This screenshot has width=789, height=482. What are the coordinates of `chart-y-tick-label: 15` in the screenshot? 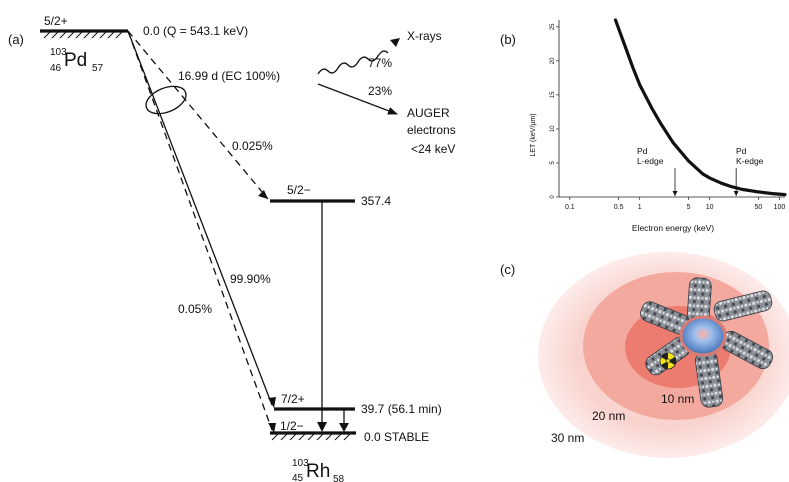 It's located at (553, 94).